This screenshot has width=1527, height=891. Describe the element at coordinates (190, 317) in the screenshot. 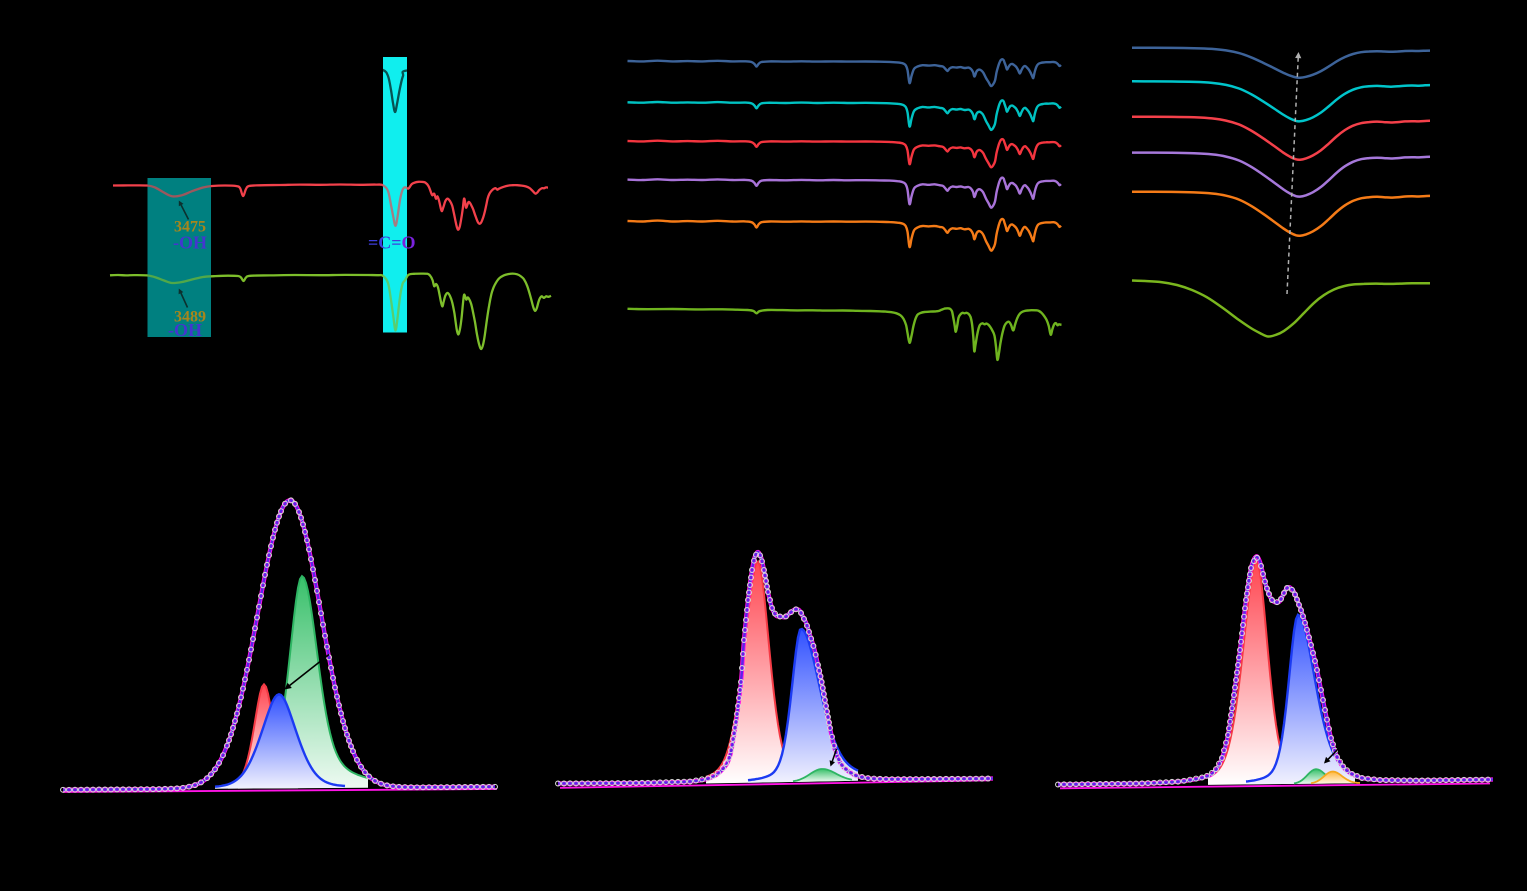

I see `svg-text: 3489` at that location.